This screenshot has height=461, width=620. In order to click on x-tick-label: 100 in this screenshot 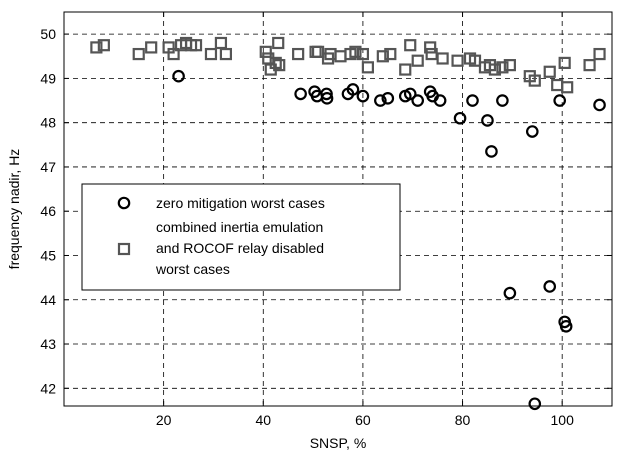, I will do `click(563, 420)`.